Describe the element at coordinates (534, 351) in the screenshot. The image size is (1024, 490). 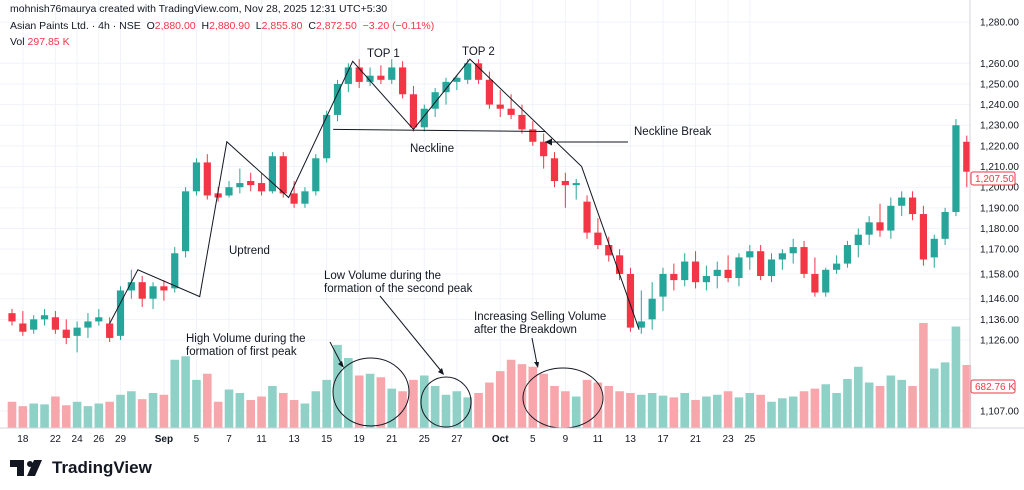
I see `increasing-volume-arrow` at that location.